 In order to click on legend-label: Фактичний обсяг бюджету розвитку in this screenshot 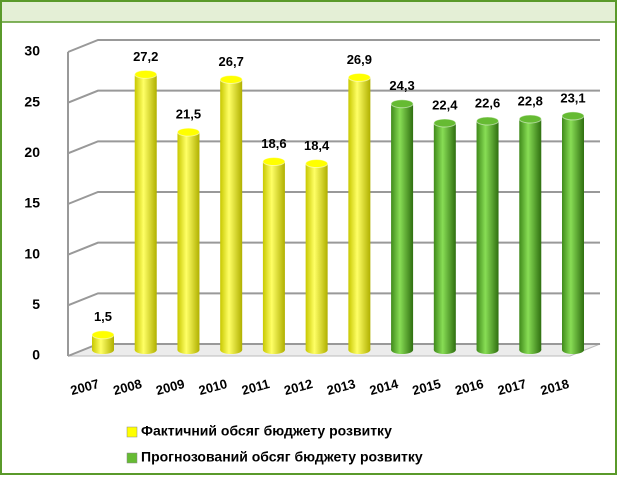, I will do `click(266, 431)`.